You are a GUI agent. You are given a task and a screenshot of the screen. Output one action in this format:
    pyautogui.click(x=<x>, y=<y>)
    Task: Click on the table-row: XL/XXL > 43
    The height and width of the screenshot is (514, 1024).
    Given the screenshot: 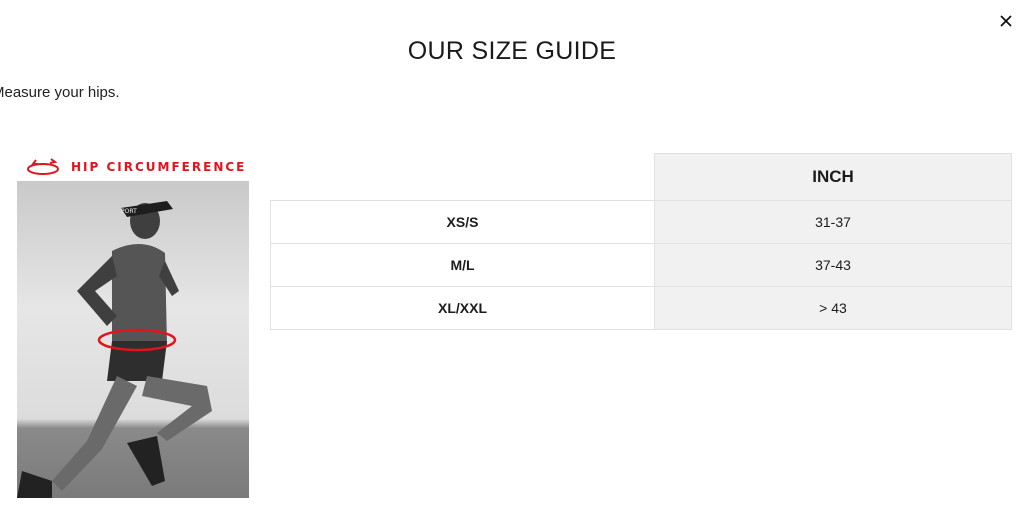 What is the action you would take?
    pyautogui.click(x=641, y=308)
    